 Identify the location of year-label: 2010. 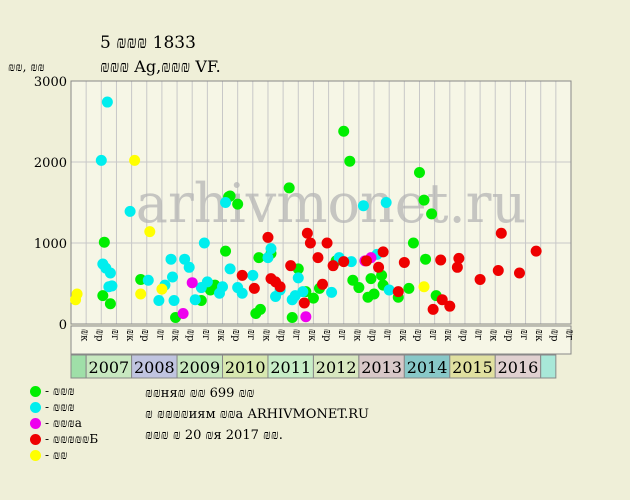
(245, 367).